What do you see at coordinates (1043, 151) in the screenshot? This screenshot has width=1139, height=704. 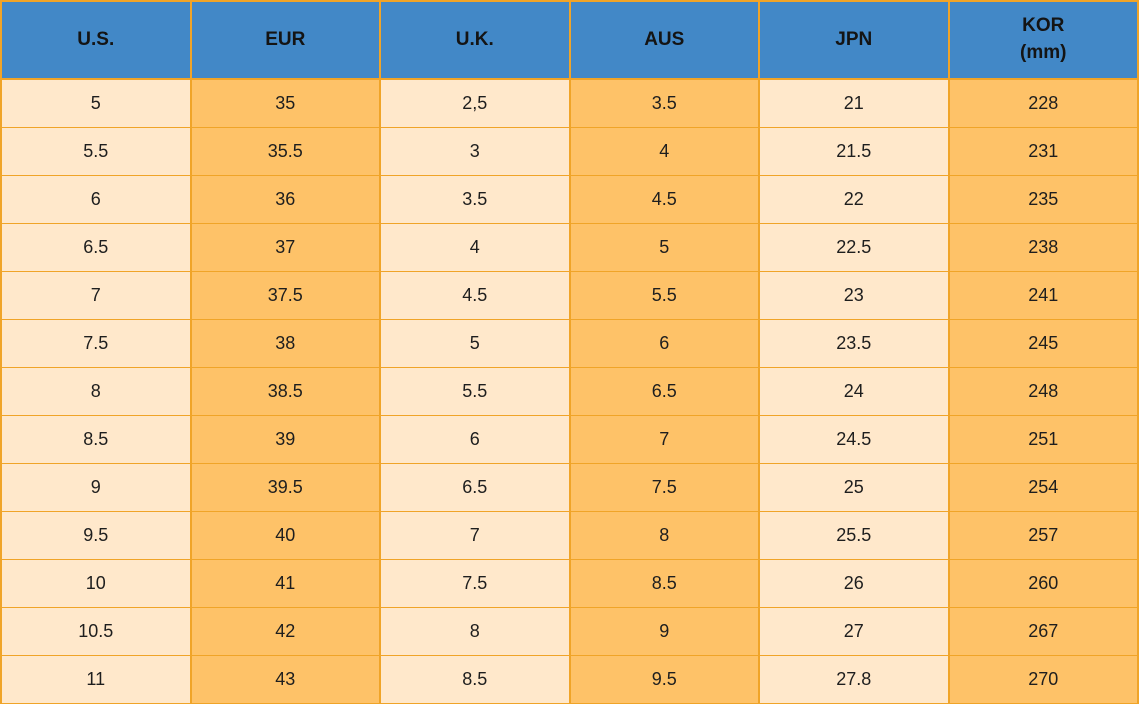 I see `table-cell: 231` at bounding box center [1043, 151].